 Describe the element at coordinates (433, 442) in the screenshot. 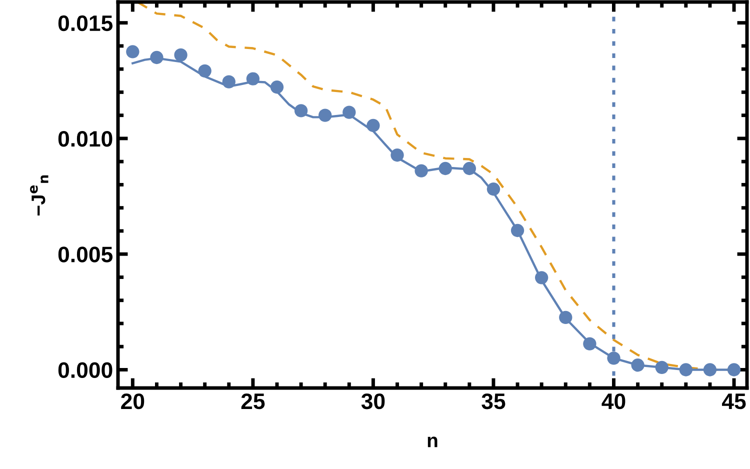

I see `x-axis-title: n` at that location.